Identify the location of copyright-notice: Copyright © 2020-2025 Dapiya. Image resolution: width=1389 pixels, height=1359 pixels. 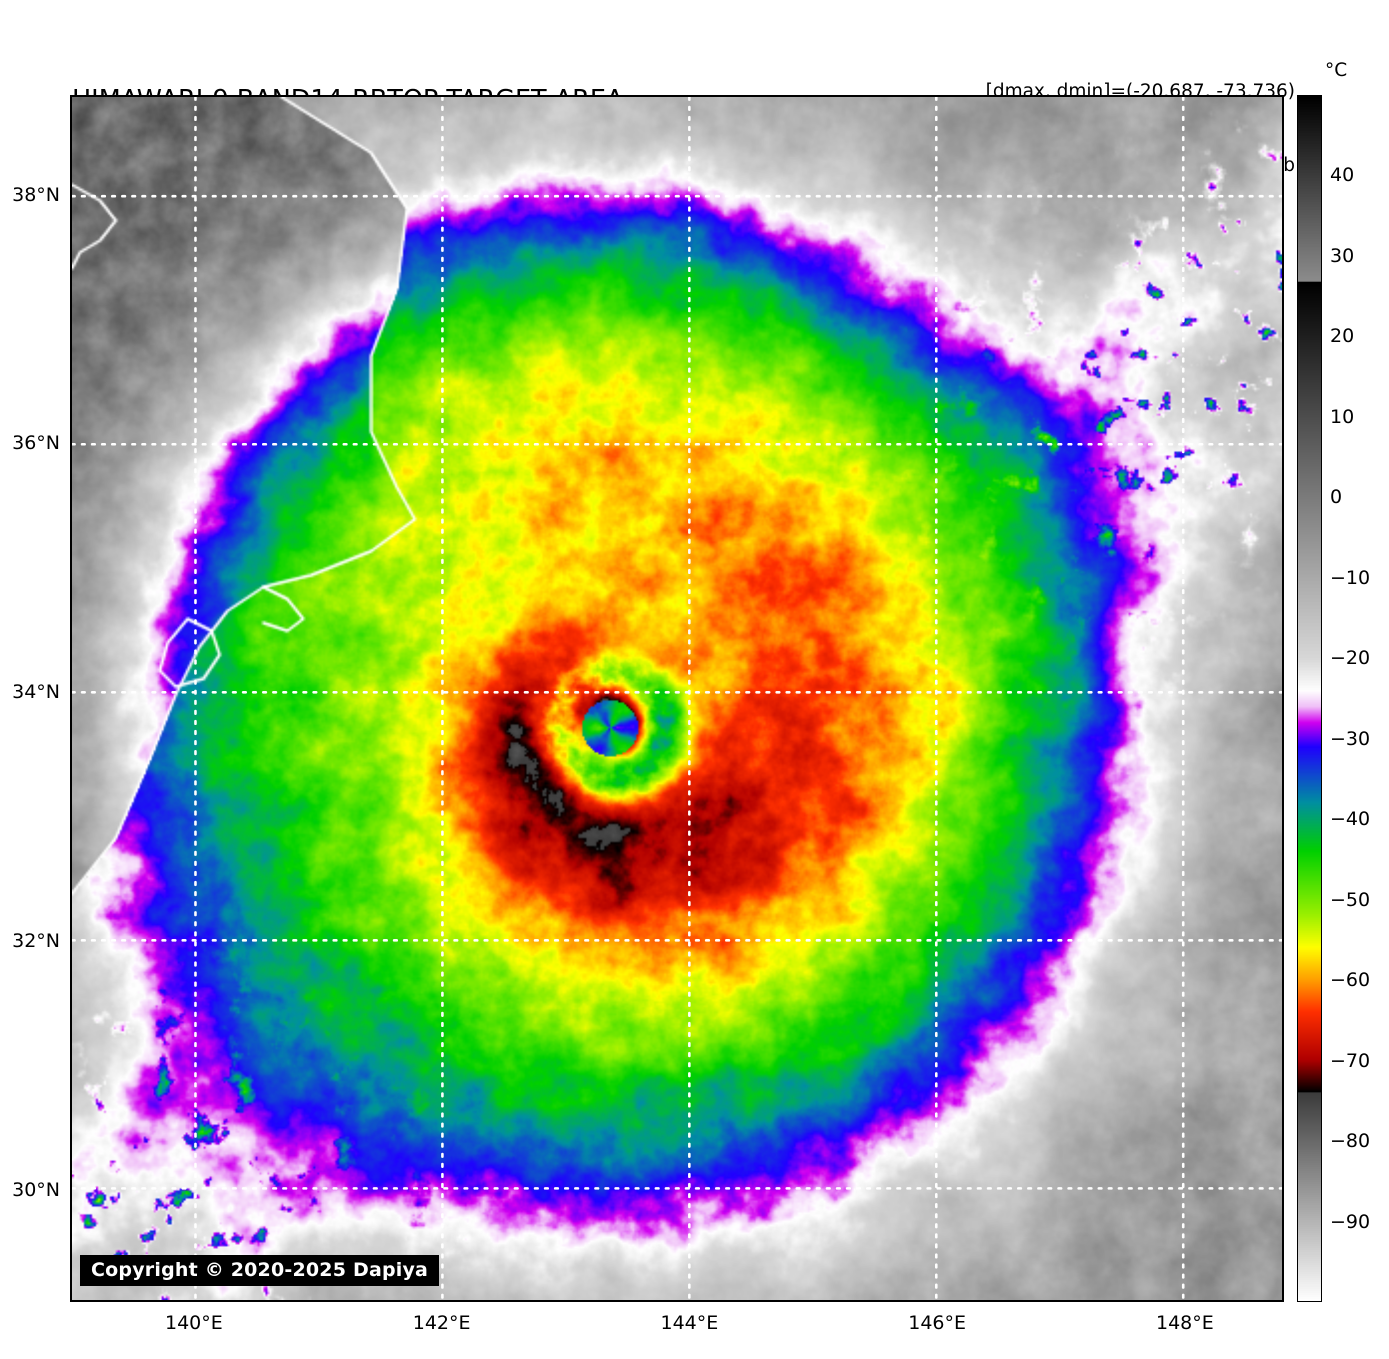
(260, 1270).